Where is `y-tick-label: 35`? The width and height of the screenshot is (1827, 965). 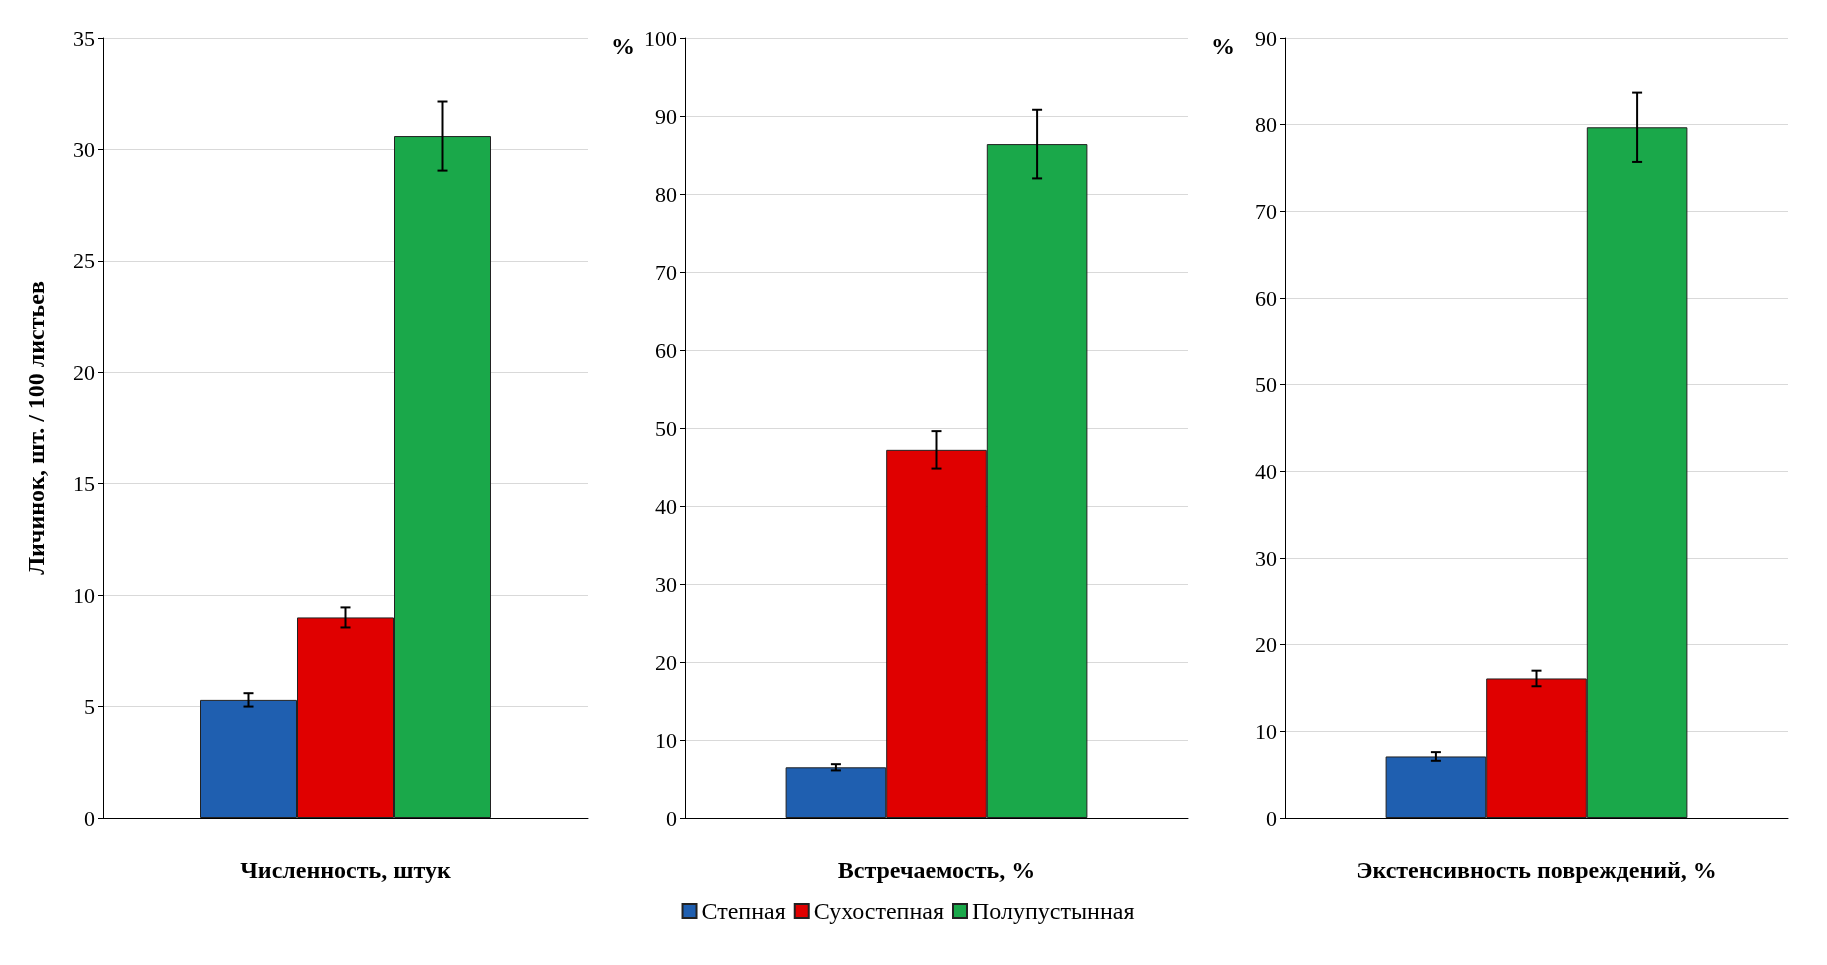
y-tick-label: 35 is located at coordinates (84, 38).